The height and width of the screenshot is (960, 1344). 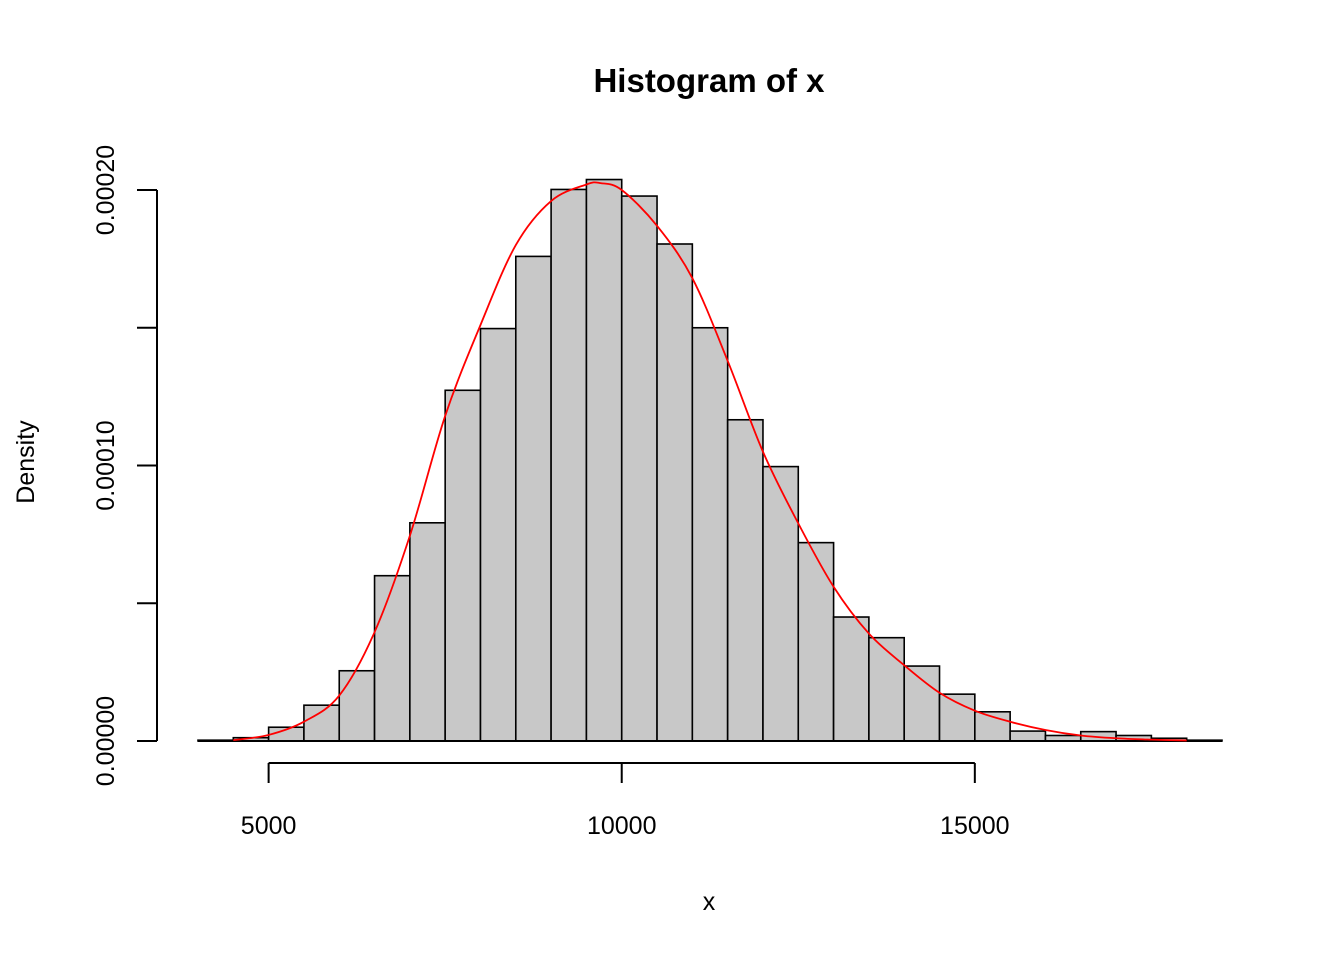 I want to click on x-tick-label-1: 10000, so click(x=622, y=826).